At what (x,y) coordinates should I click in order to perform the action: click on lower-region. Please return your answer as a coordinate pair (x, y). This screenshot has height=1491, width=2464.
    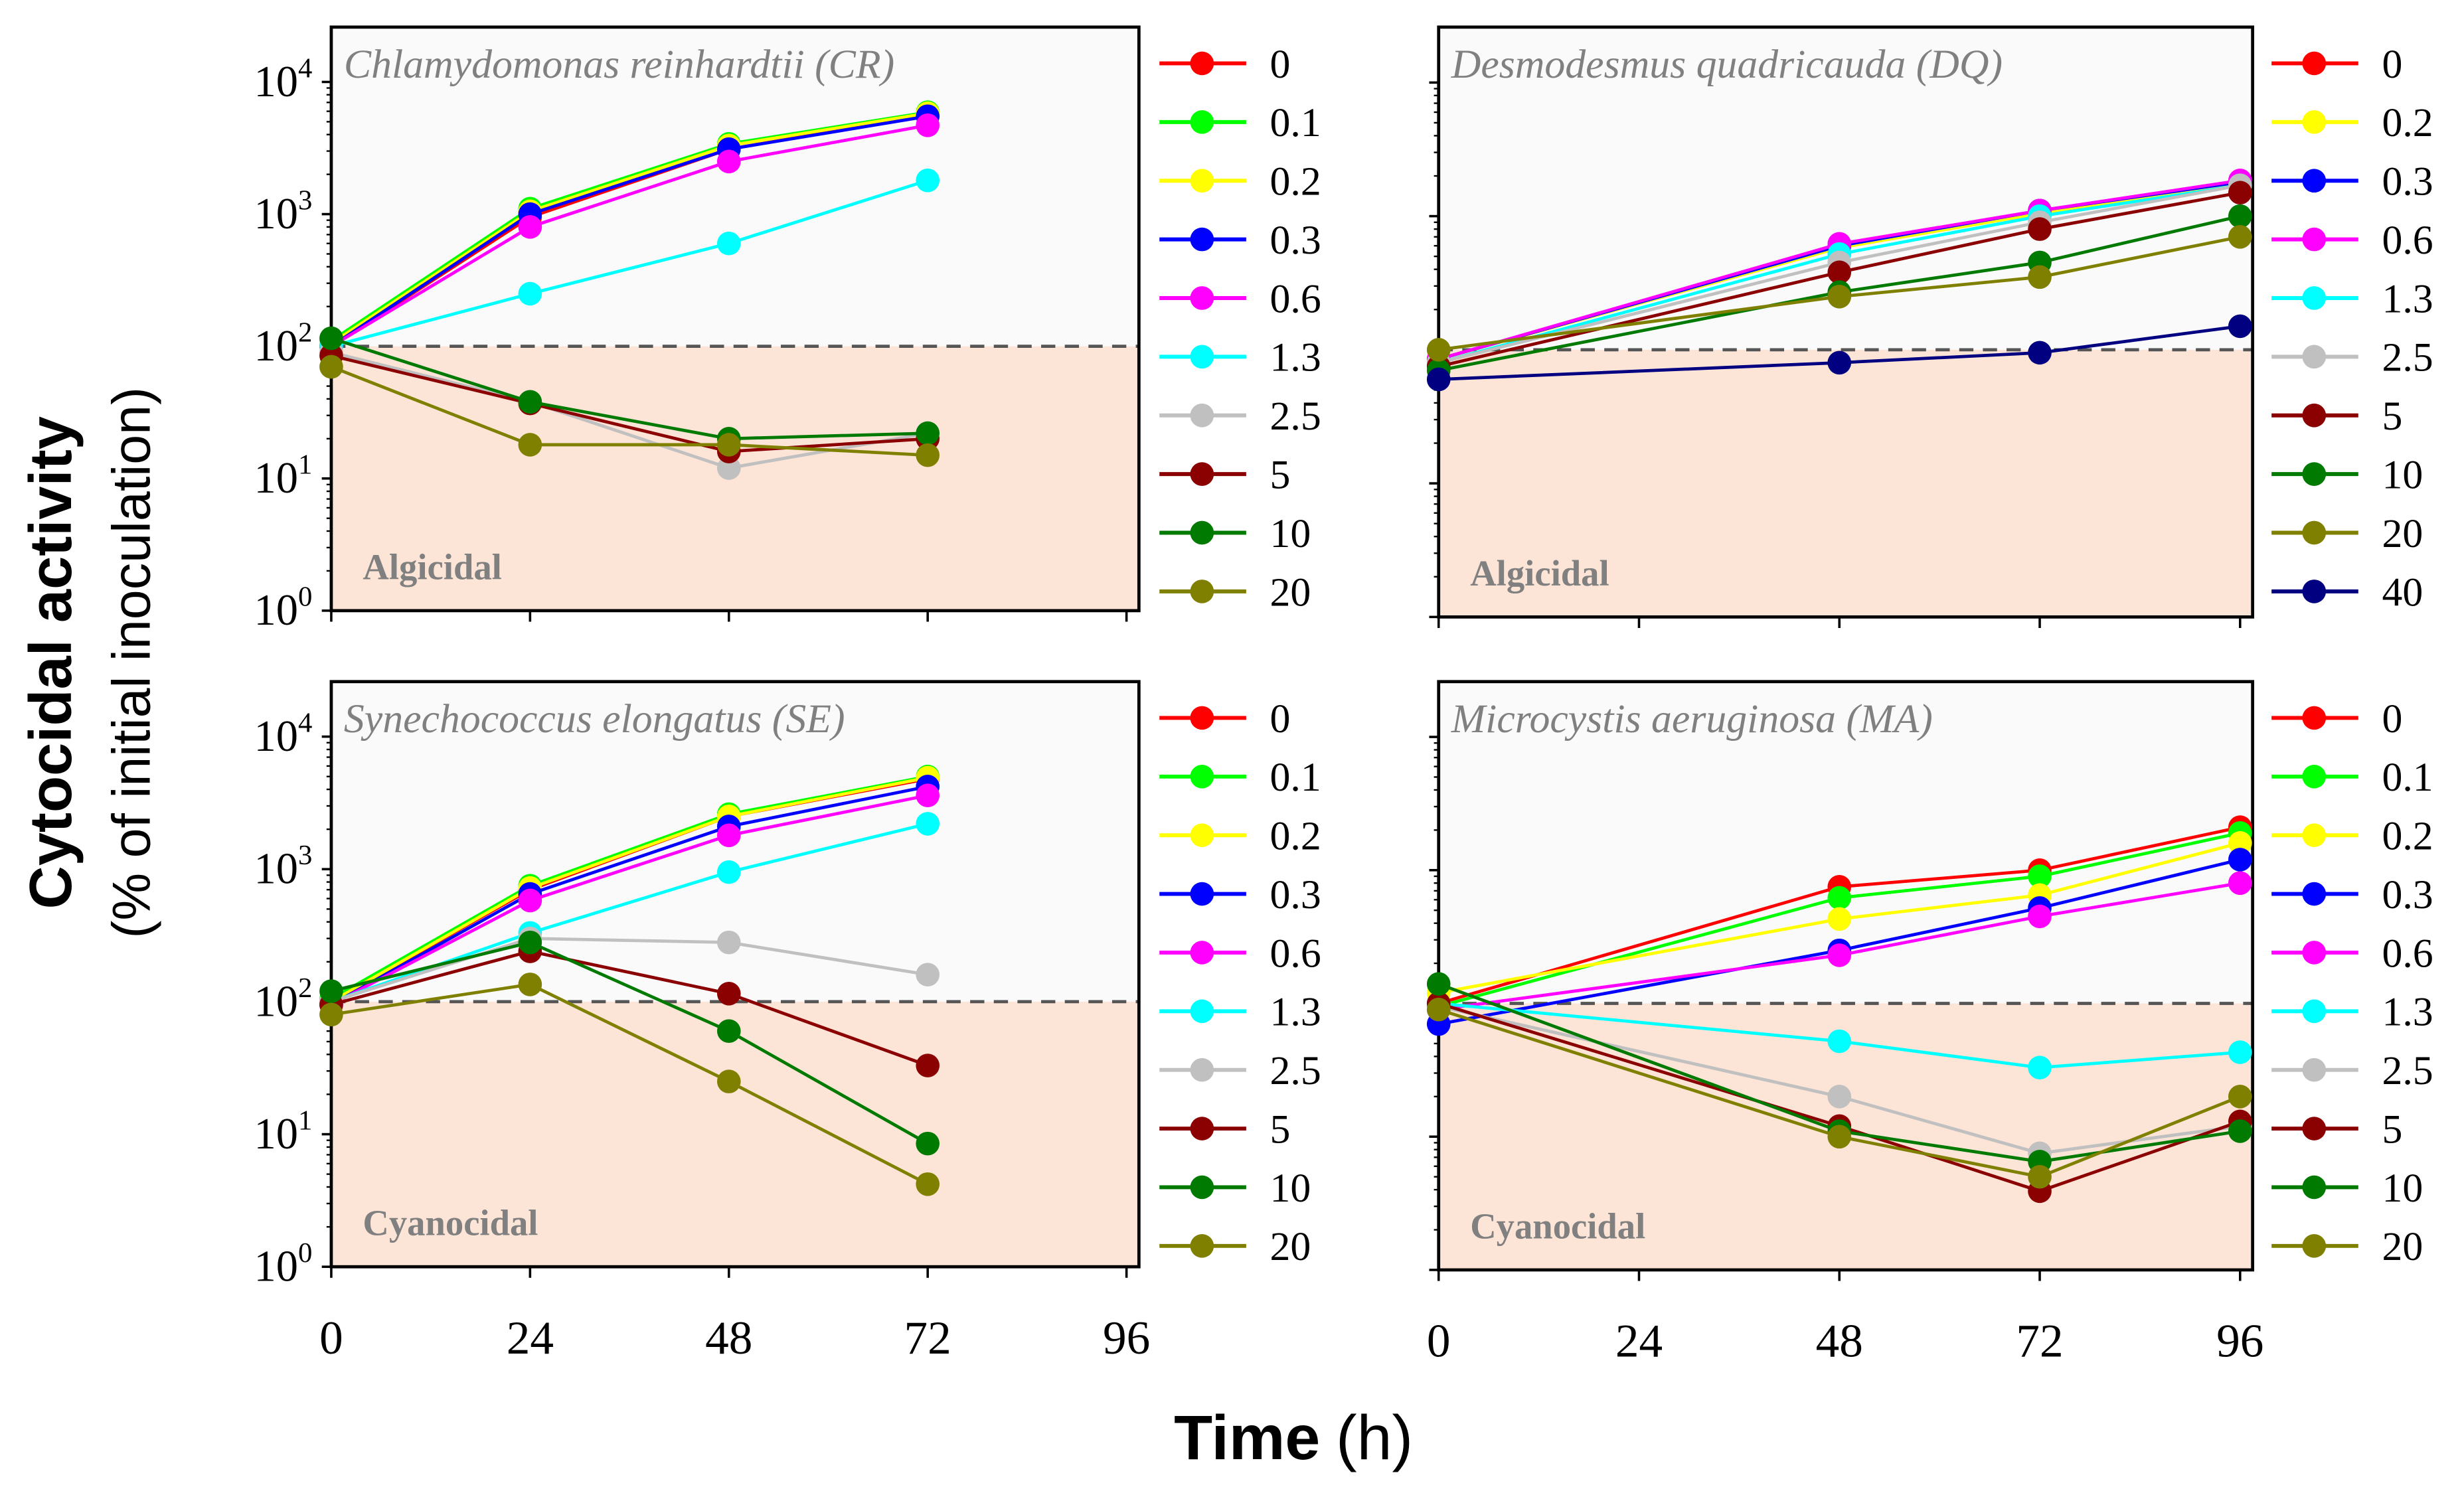
    Looking at the image, I should click on (1845, 483).